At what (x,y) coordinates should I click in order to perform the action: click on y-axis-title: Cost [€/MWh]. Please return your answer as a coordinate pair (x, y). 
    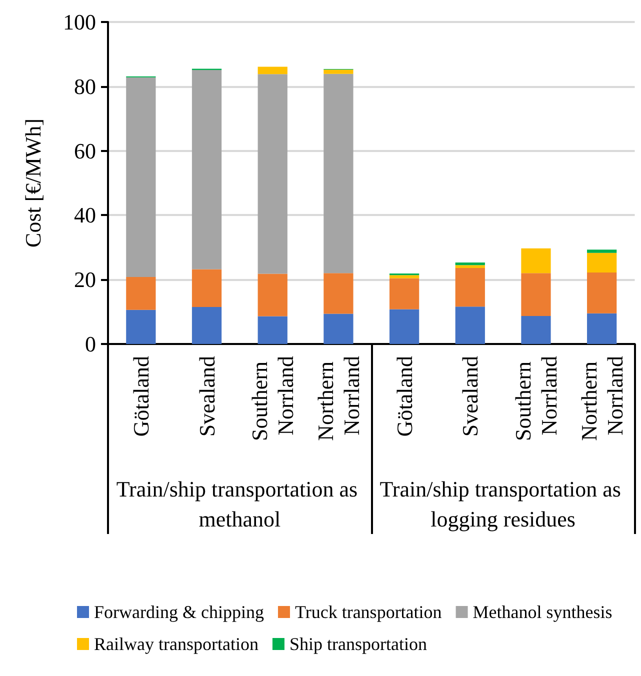
    Looking at the image, I should click on (33, 183).